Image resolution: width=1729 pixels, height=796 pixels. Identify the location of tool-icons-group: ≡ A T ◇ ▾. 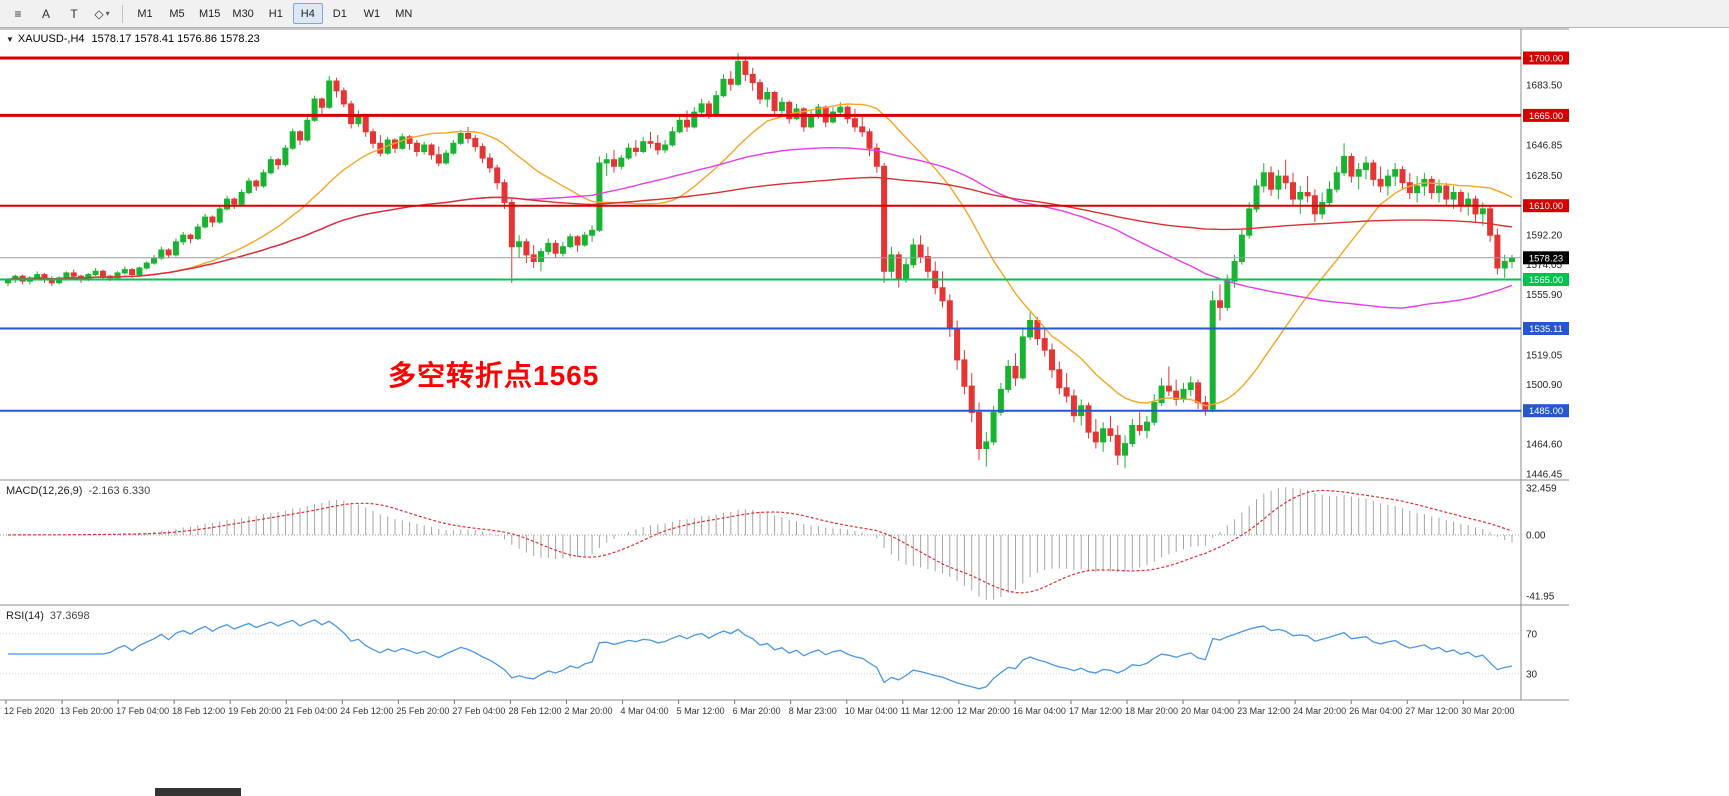
(60, 14).